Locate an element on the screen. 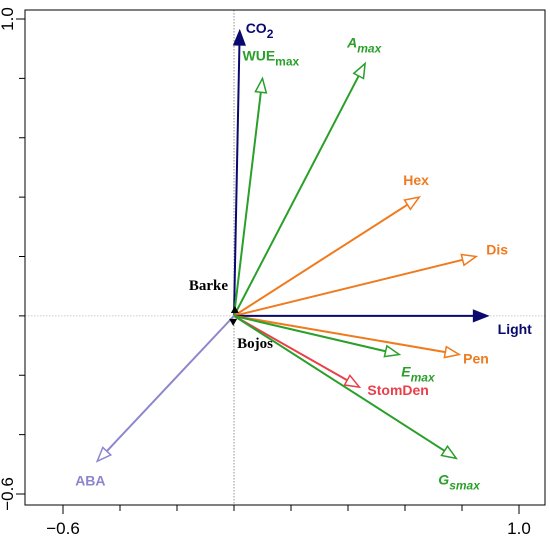  dis-label: Dis is located at coordinates (497, 250).